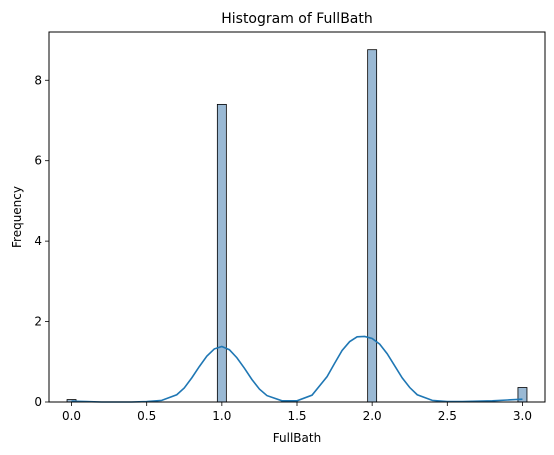 The height and width of the screenshot is (455, 554). I want to click on y-tick-label: 6, so click(38, 161).